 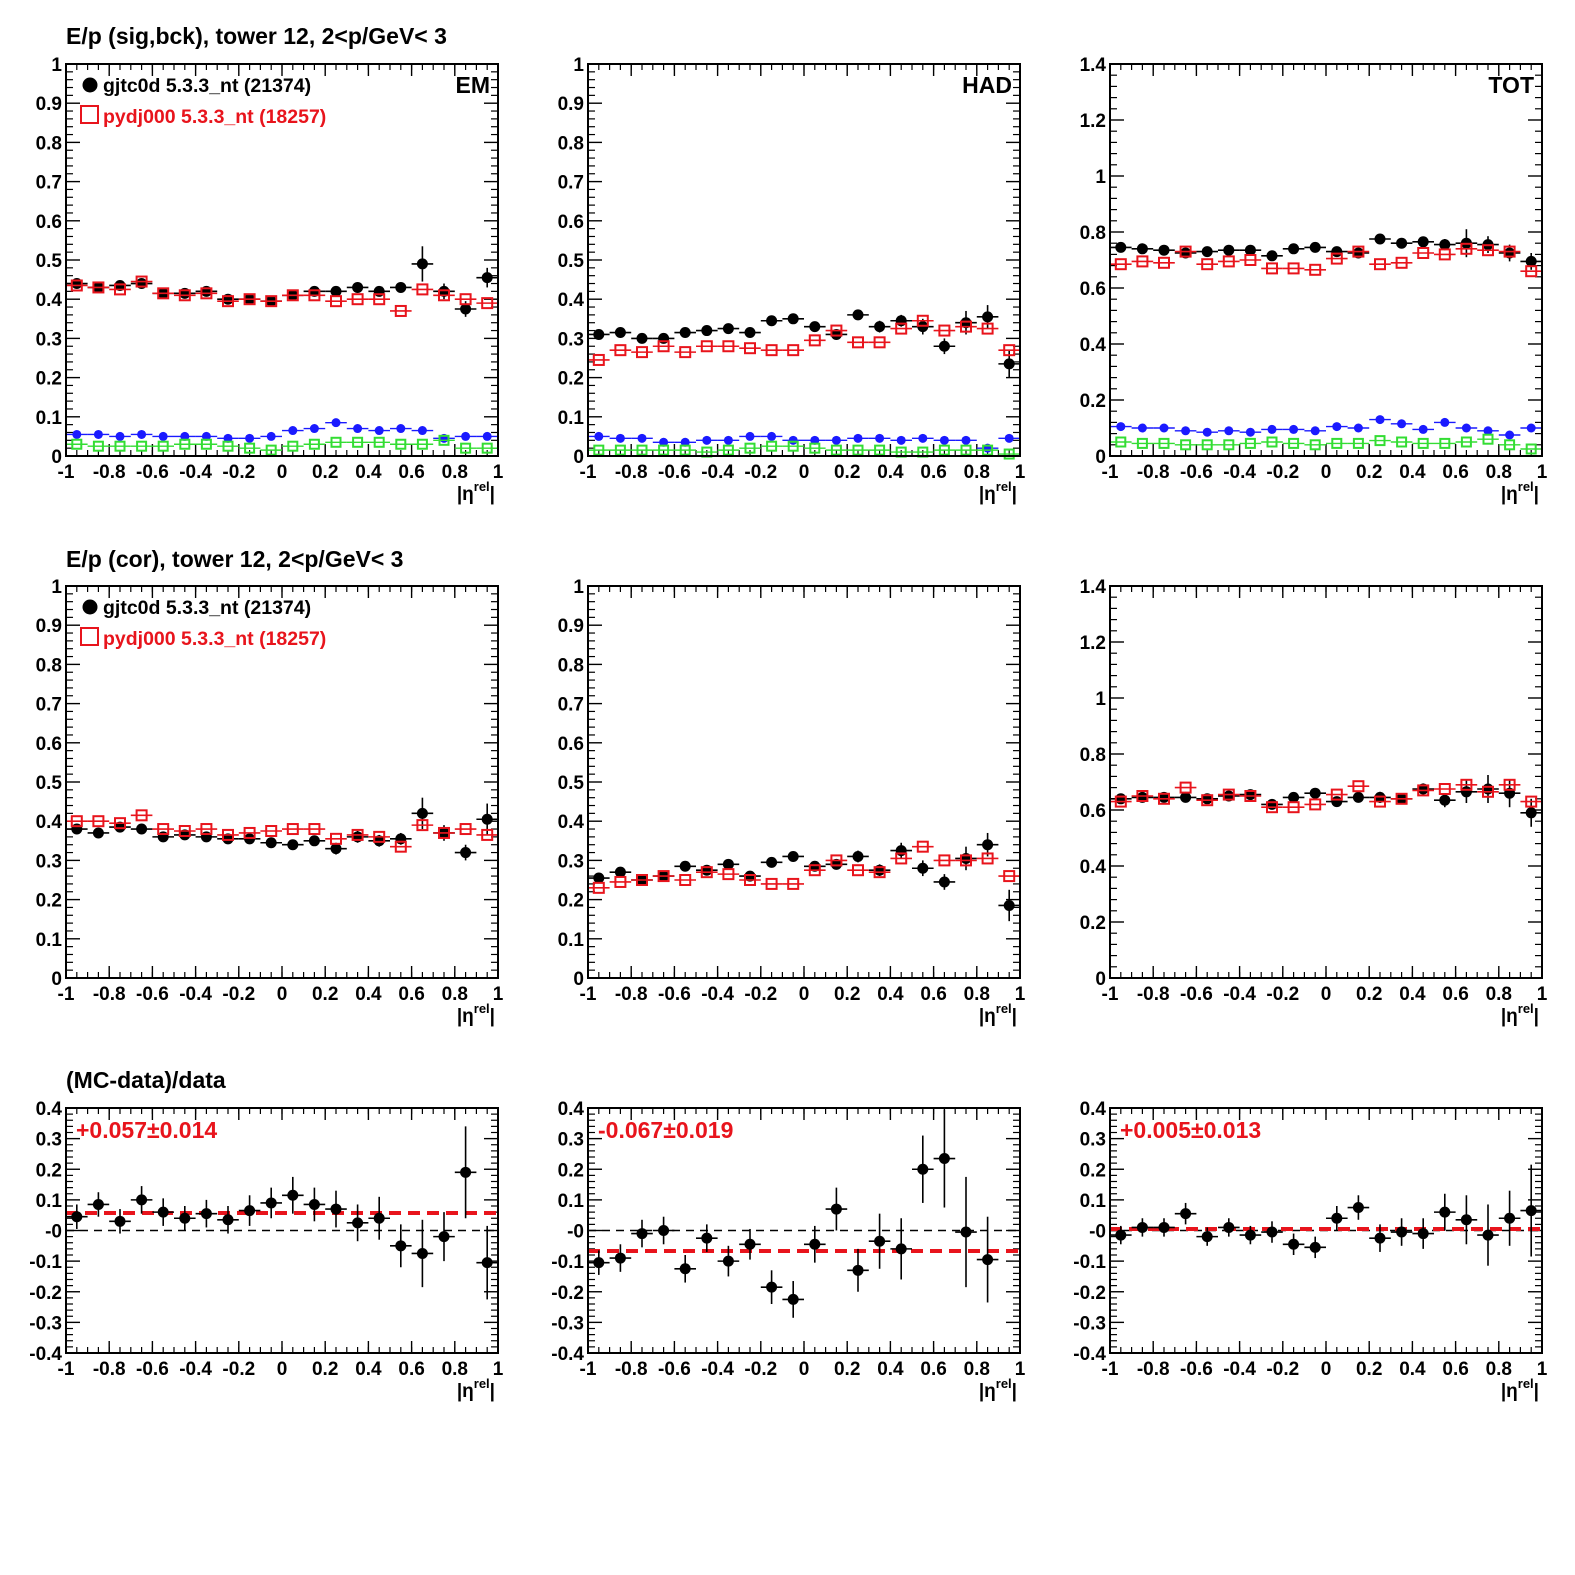 I want to click on x-axis-title: |ηrel|, so click(x=1520, y=492).